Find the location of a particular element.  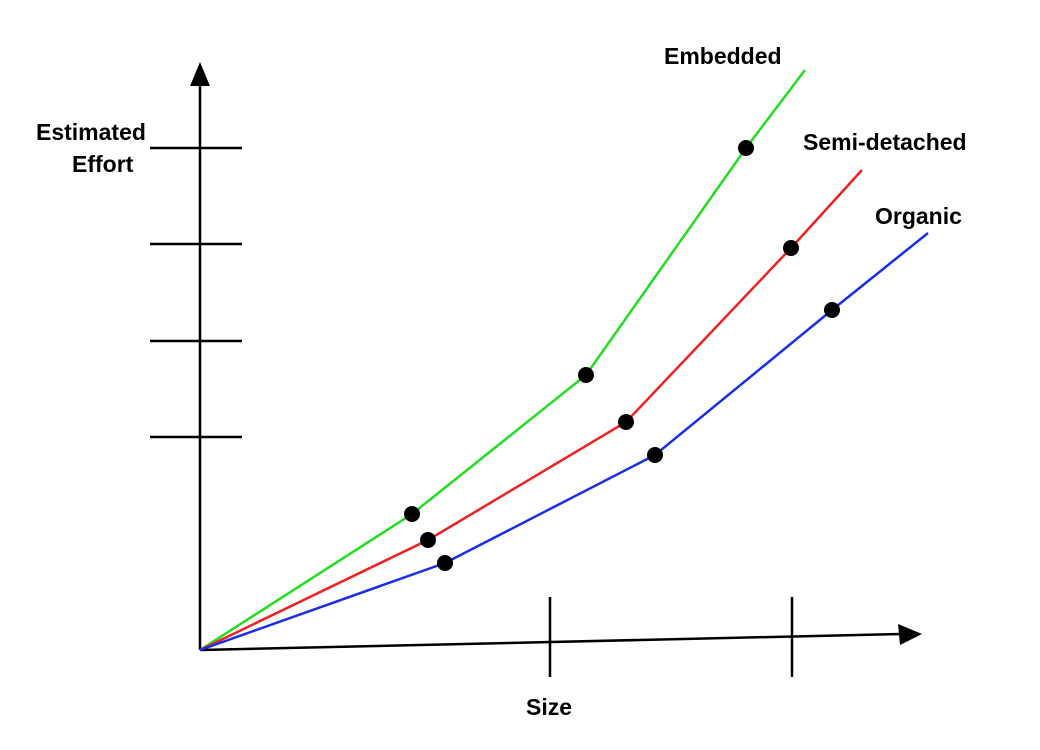

y-axis-arrow-icon is located at coordinates (200, 74).